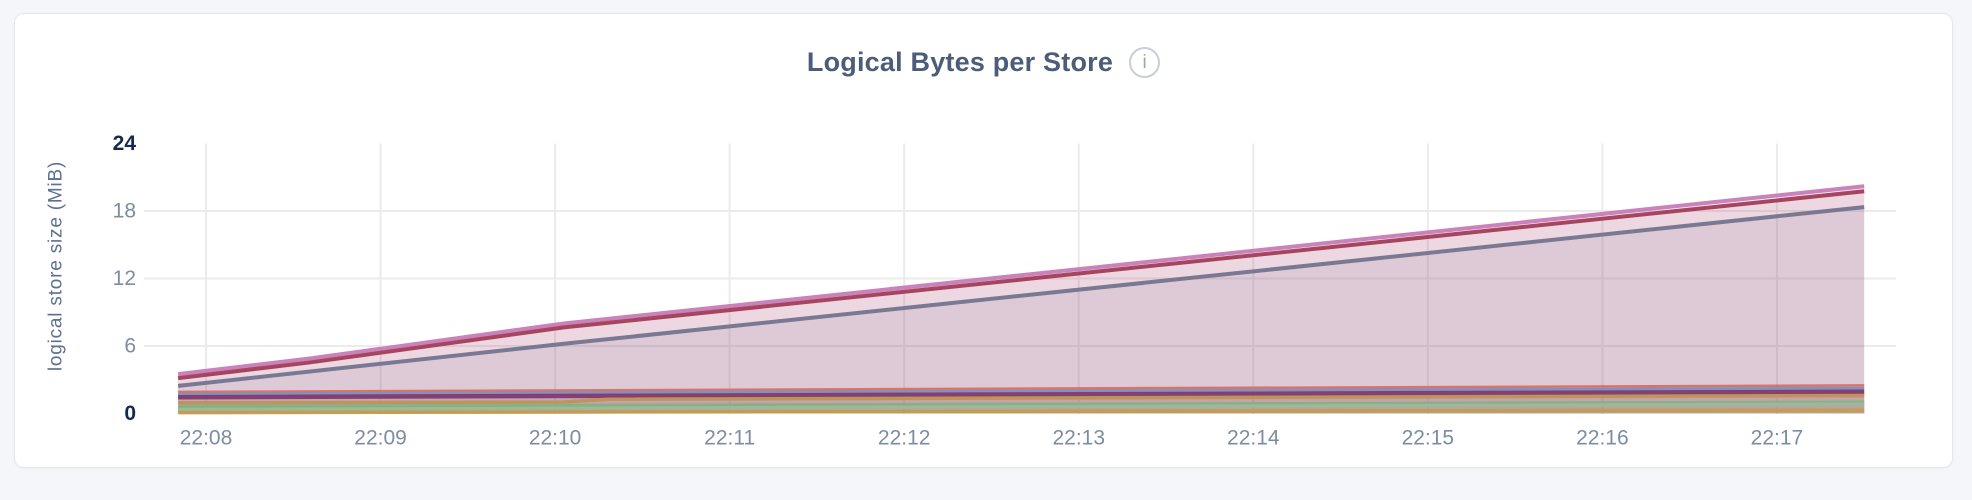 This screenshot has width=1972, height=500. I want to click on x-tick-label: 22:11, so click(729, 438).